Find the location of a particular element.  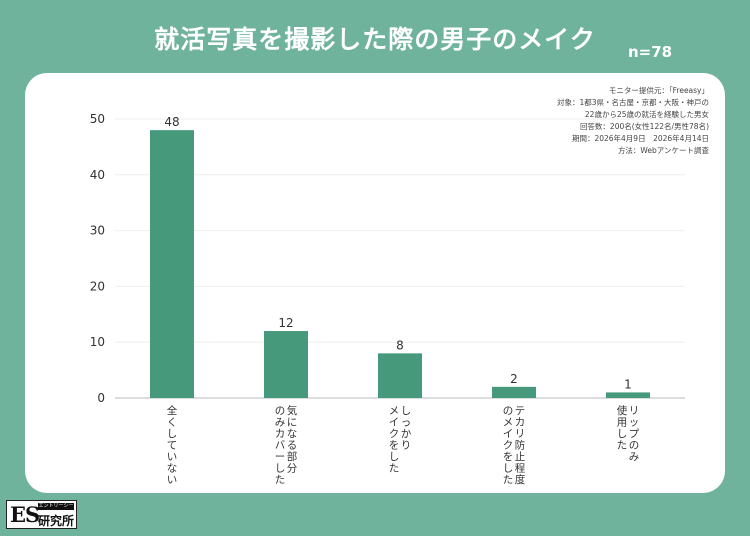

data-label: 8 is located at coordinates (400, 345).